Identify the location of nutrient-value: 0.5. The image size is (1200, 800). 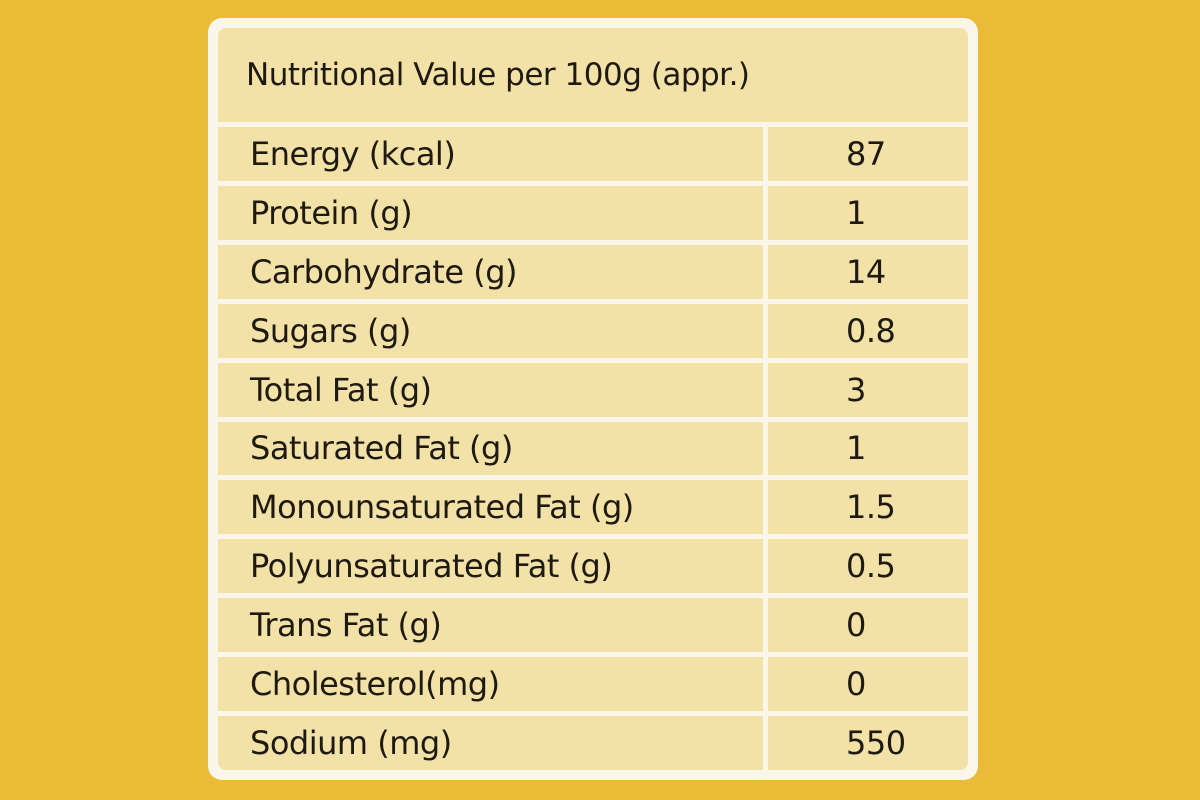
(868, 566).